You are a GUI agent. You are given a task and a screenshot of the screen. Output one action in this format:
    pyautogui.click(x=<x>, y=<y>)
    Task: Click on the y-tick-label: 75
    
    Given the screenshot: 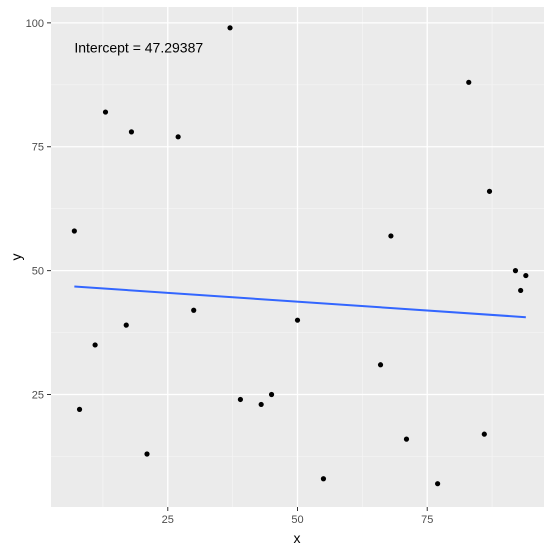 What is the action you would take?
    pyautogui.click(x=38, y=148)
    